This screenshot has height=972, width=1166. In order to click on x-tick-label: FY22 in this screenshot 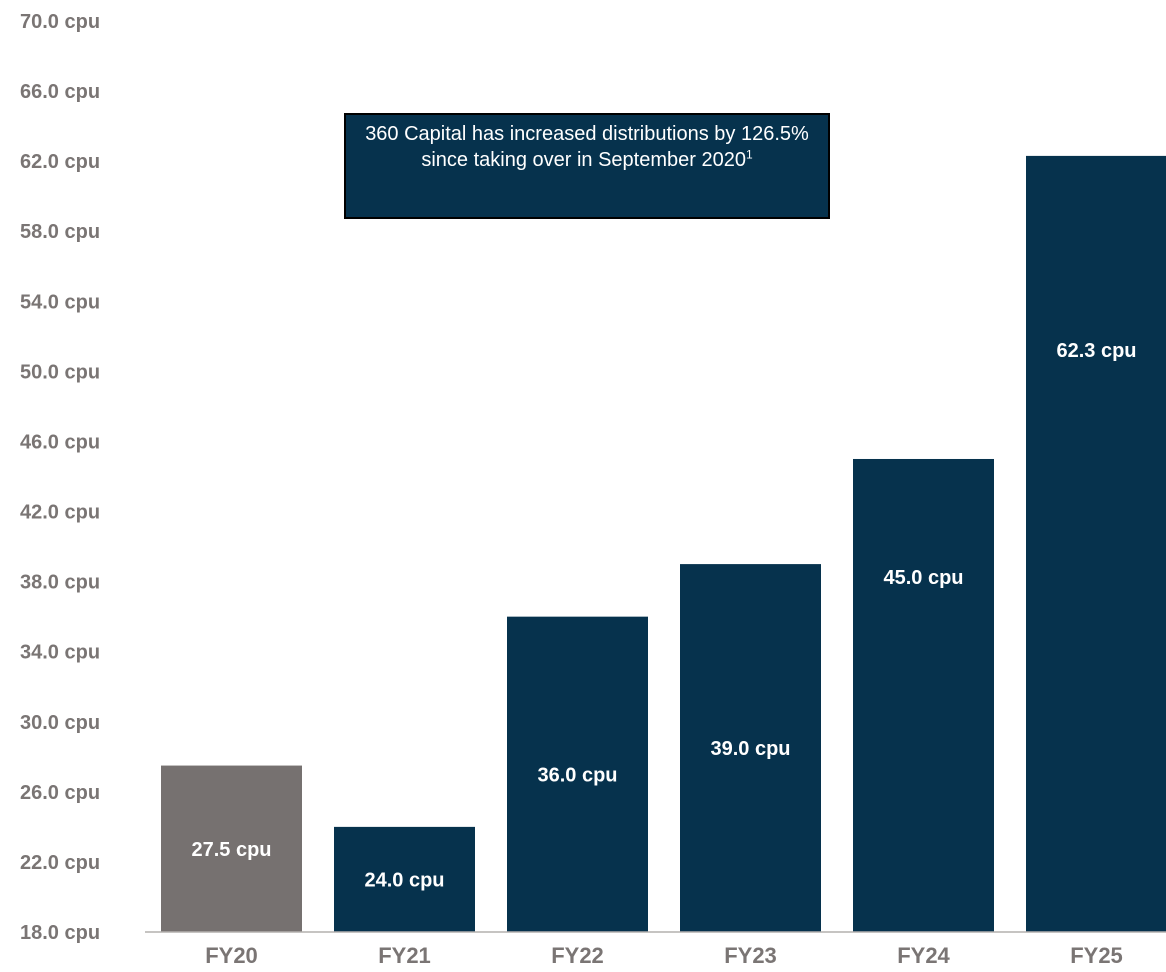, I will do `click(577, 955)`.